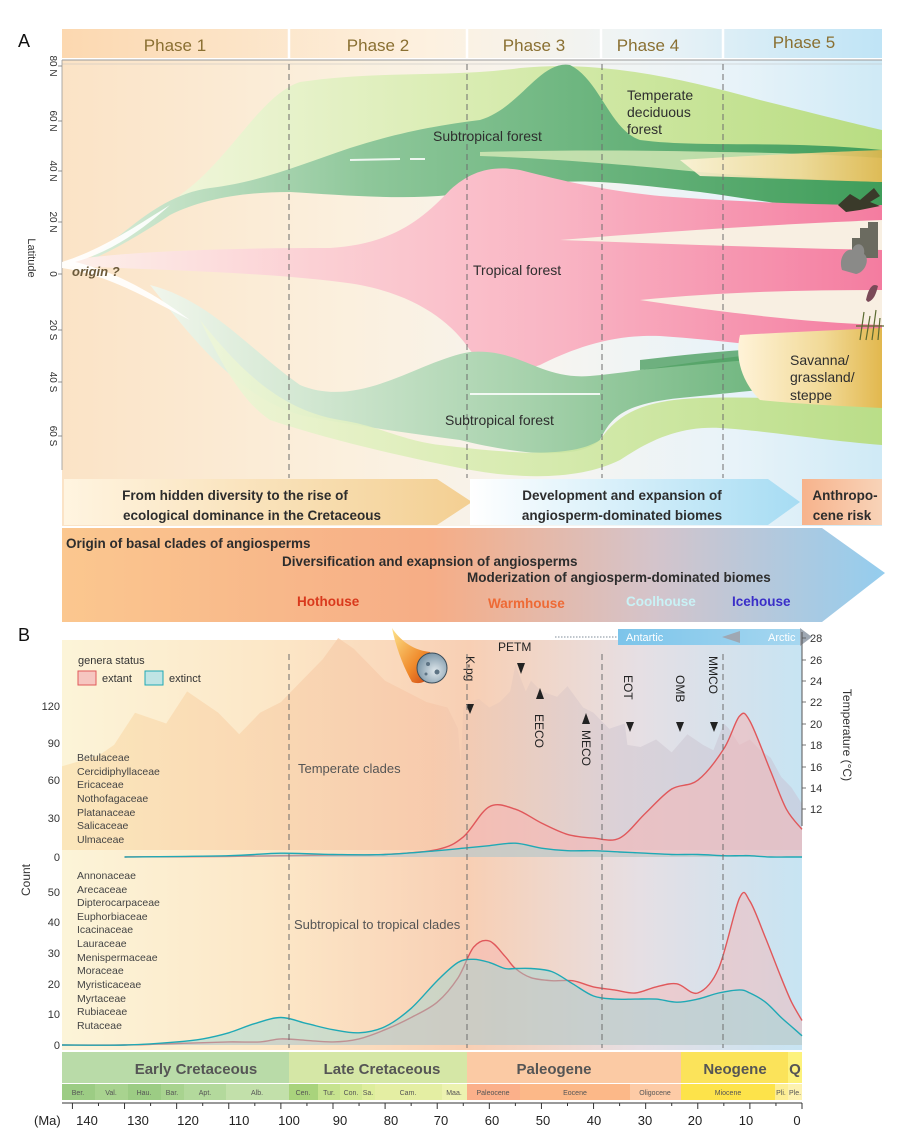 The width and height of the screenshot is (912, 1145). I want to click on count-top-30: 30, so click(54, 819).